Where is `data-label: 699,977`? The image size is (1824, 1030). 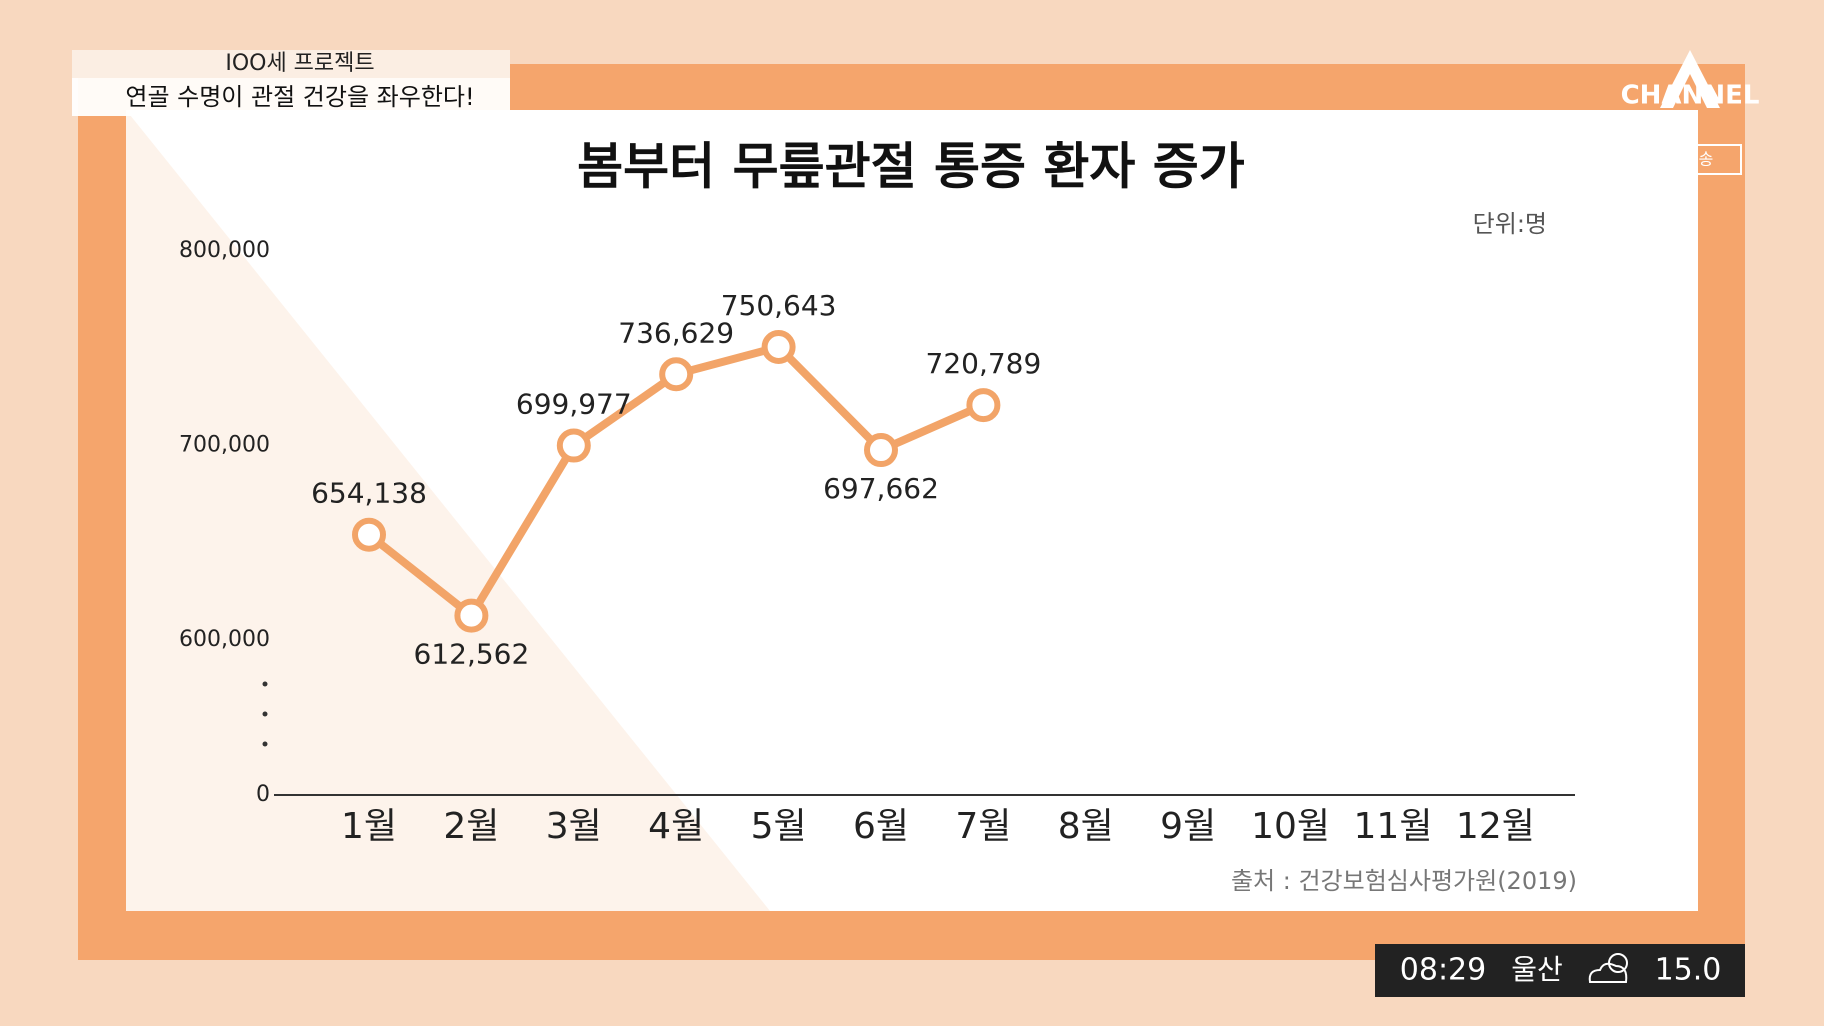 data-label: 699,977 is located at coordinates (574, 404).